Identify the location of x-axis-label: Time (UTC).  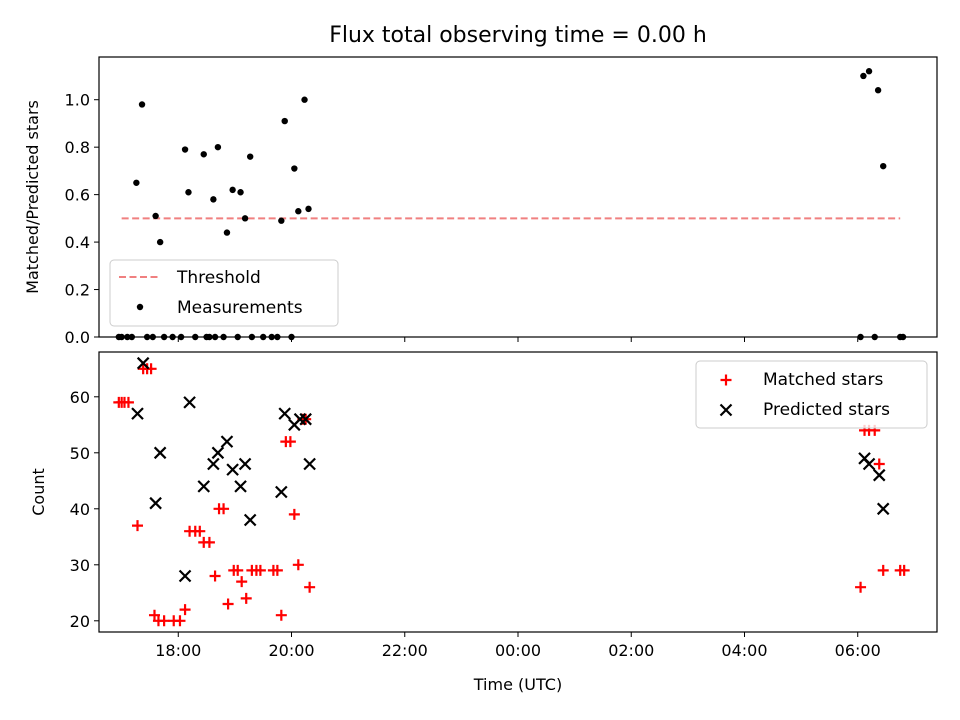
(517, 684).